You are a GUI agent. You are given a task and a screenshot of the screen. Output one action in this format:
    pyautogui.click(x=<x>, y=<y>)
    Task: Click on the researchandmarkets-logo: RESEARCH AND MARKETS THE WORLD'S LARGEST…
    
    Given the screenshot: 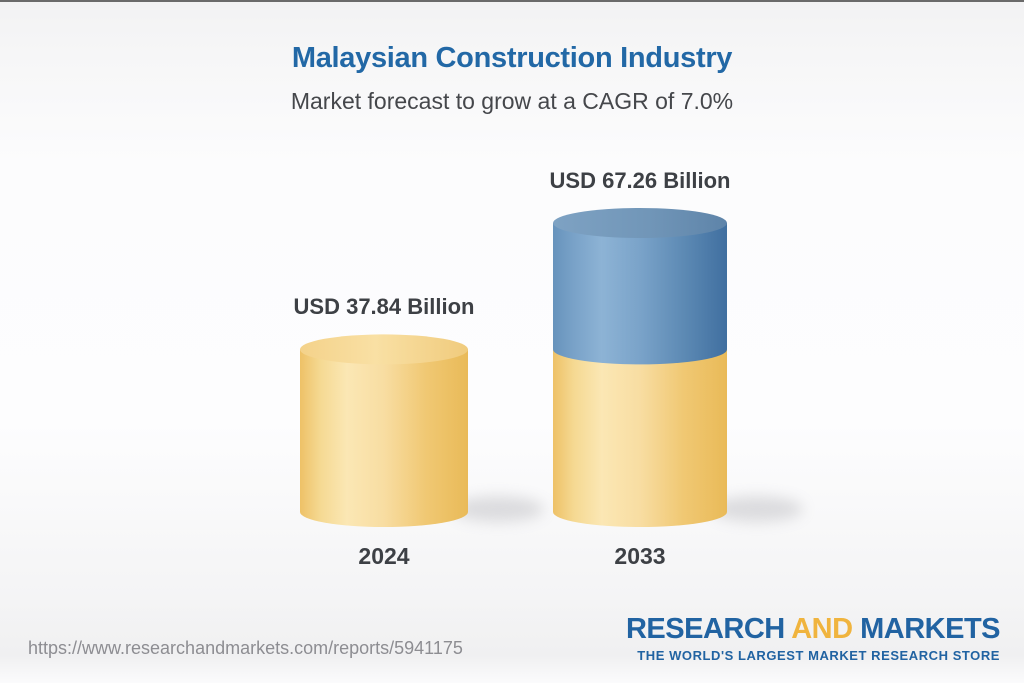 What is the action you would take?
    pyautogui.click(x=813, y=638)
    